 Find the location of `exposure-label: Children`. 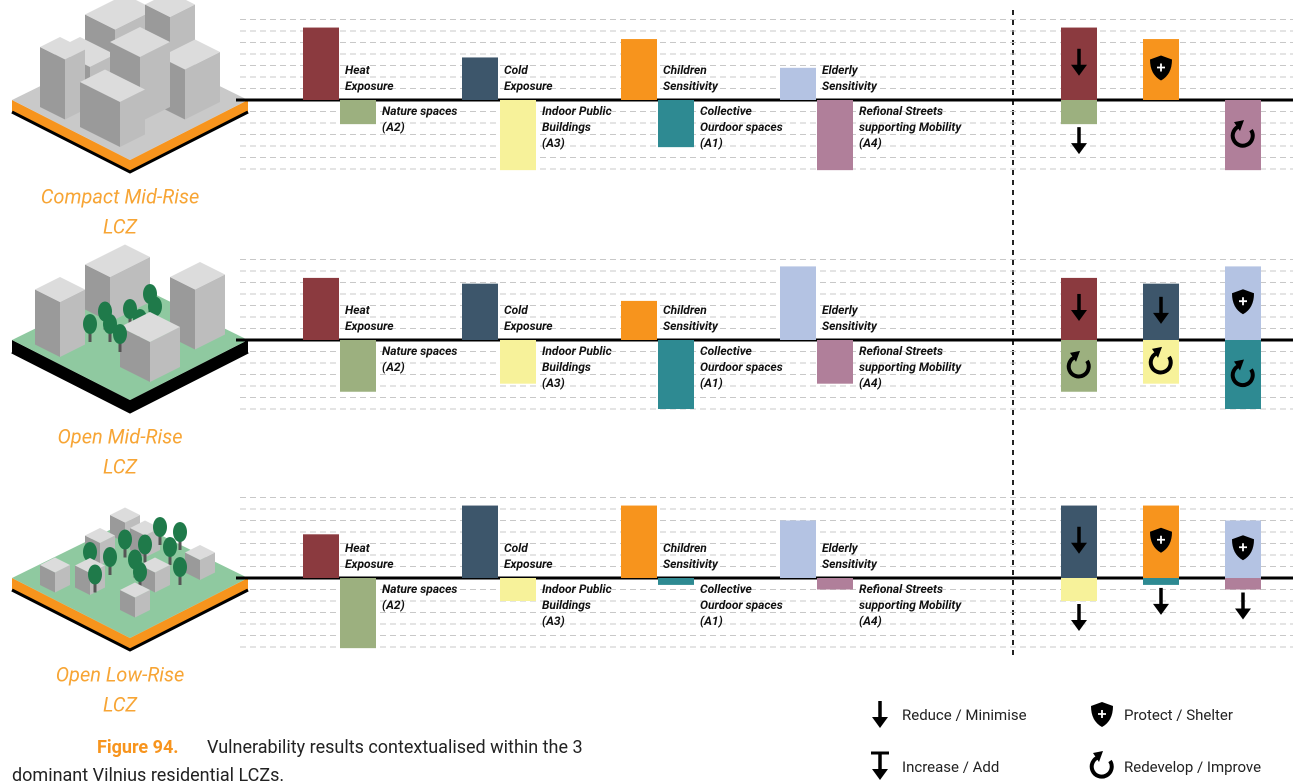

exposure-label: Children is located at coordinates (685, 70).